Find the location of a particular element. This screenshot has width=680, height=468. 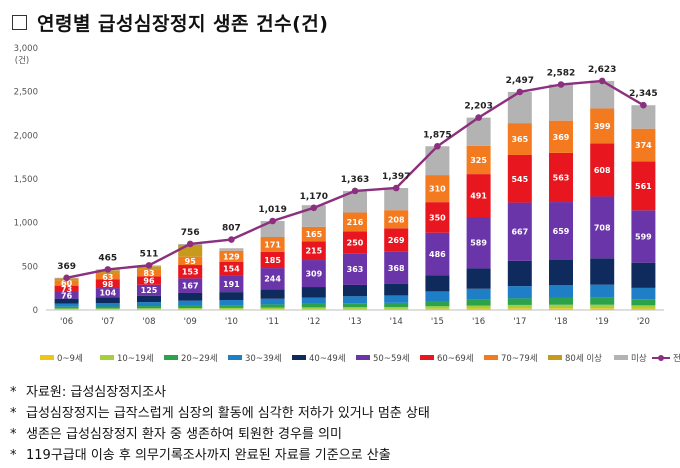

legend-label: 50~59세 is located at coordinates (391, 359).